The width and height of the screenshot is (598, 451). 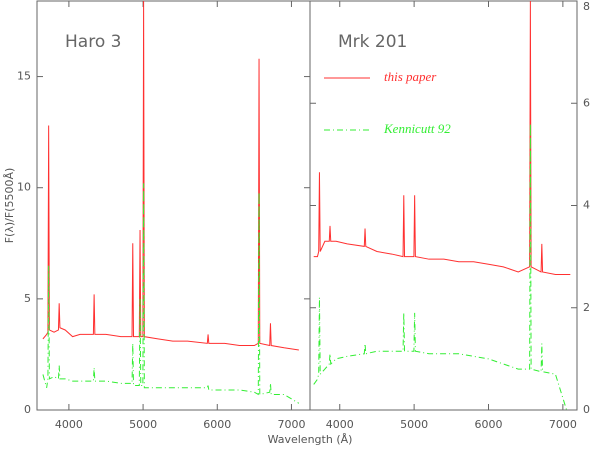 What do you see at coordinates (93, 42) in the screenshot?
I see `panel-title: Haro 3` at bounding box center [93, 42].